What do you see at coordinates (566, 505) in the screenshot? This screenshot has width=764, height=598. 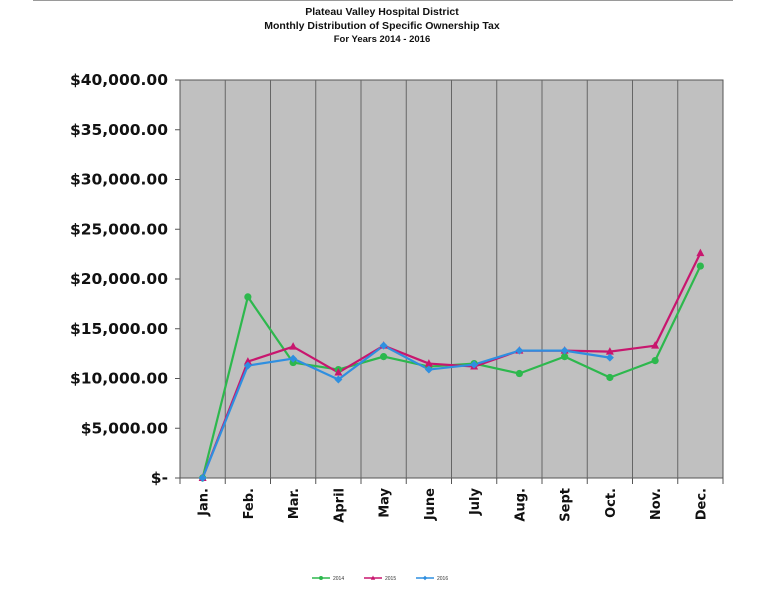 I see `x-tick-label: Sept` at bounding box center [566, 505].